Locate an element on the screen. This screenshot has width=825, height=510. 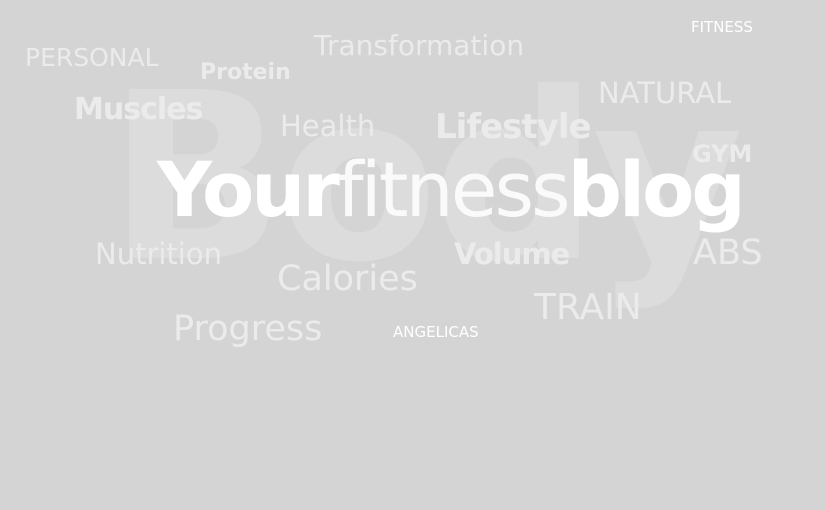
word-protein: Protein is located at coordinates (245, 72).